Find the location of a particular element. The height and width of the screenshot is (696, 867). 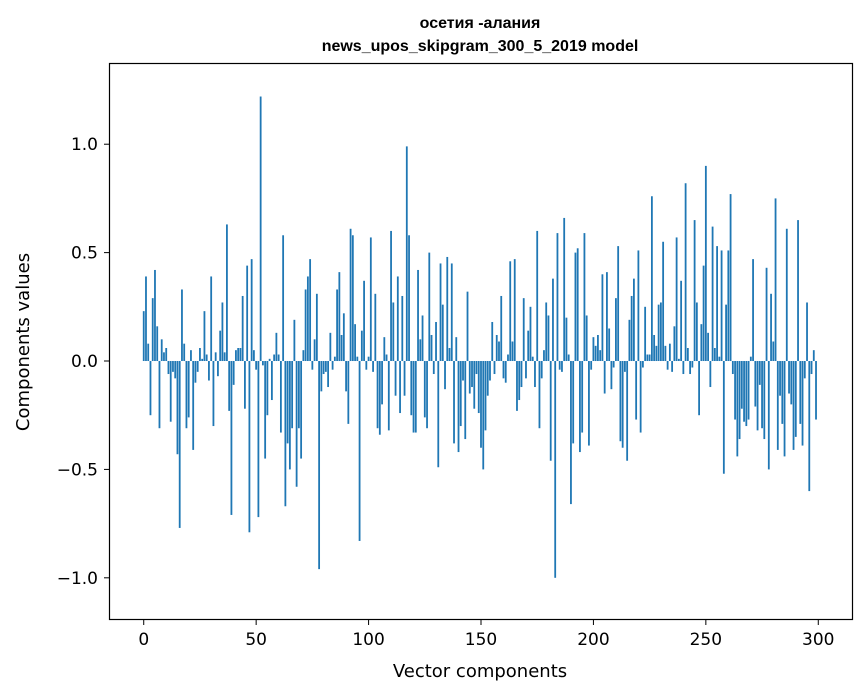

x-tick-label: 100 is located at coordinates (368, 640).